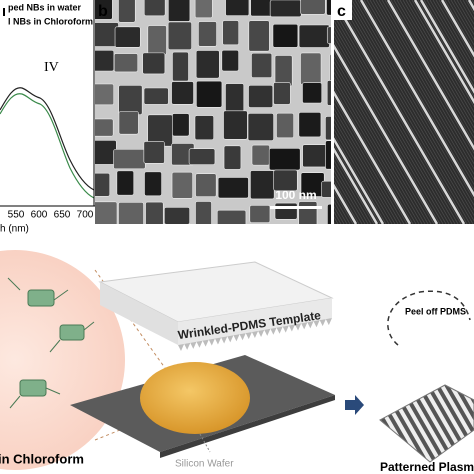 This screenshot has height=474, width=474. What do you see at coordinates (296, 207) in the screenshot?
I see `scale-bar` at bounding box center [296, 207].